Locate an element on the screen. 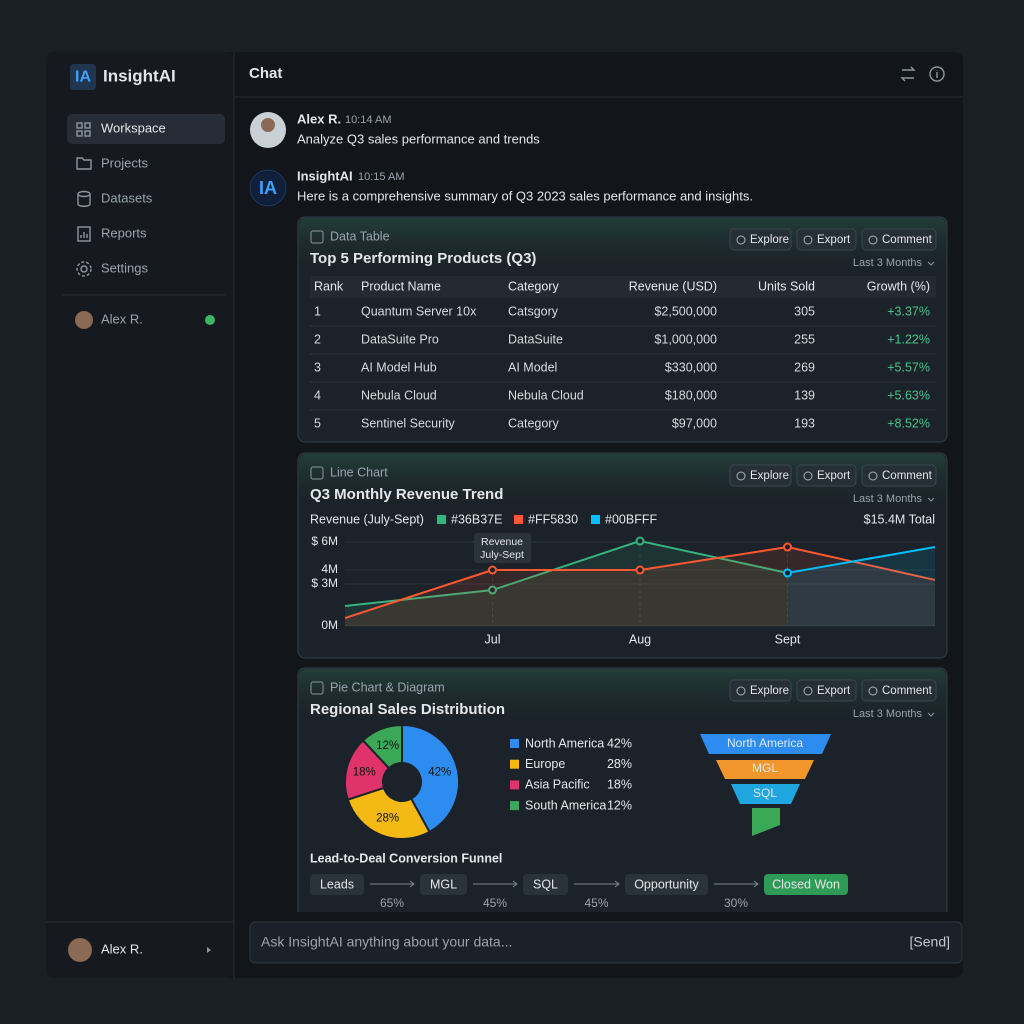 The image size is (1024, 1024). table-cell: Nebula Cloud is located at coordinates (546, 395).